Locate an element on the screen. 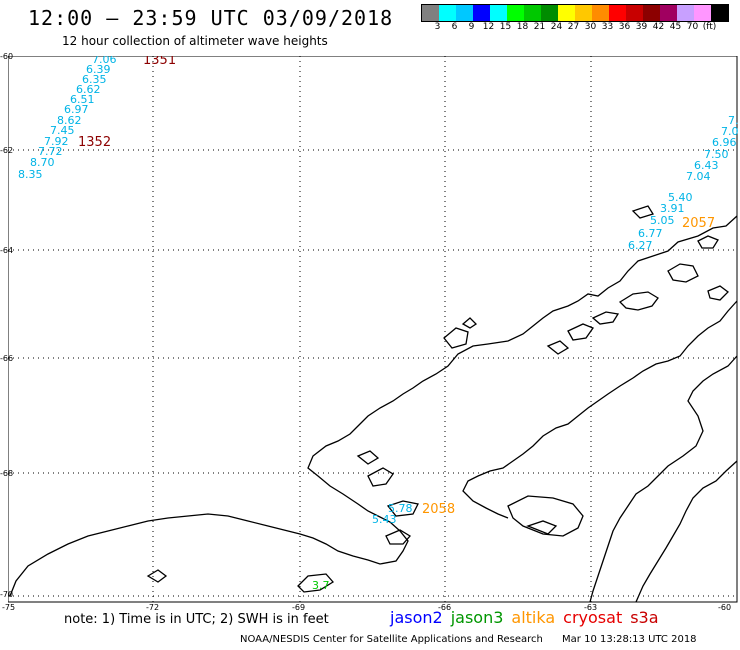  wave-height-value: 6.97 is located at coordinates (76, 109).